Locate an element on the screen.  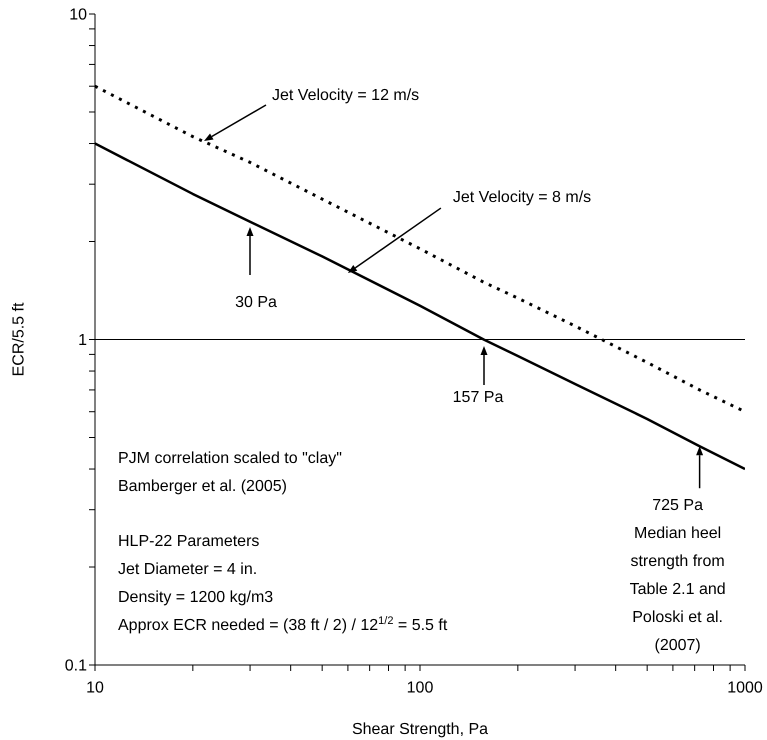
y-tick-label: 10 is located at coordinates (78, 15).